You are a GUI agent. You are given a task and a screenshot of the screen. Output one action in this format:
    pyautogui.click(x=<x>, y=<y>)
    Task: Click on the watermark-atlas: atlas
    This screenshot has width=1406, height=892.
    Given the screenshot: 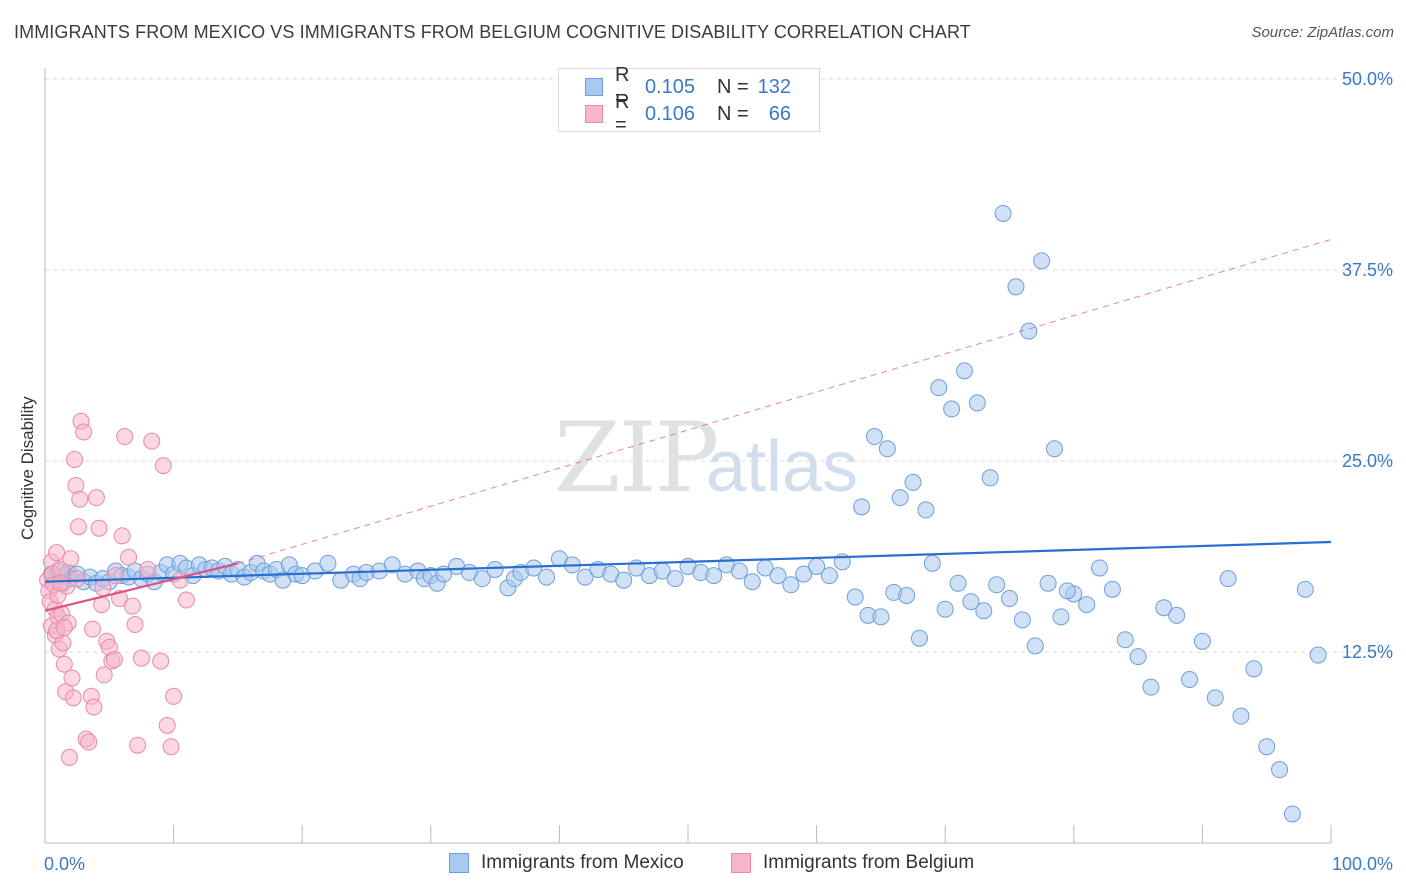 What is the action you would take?
    pyautogui.click(x=782, y=467)
    